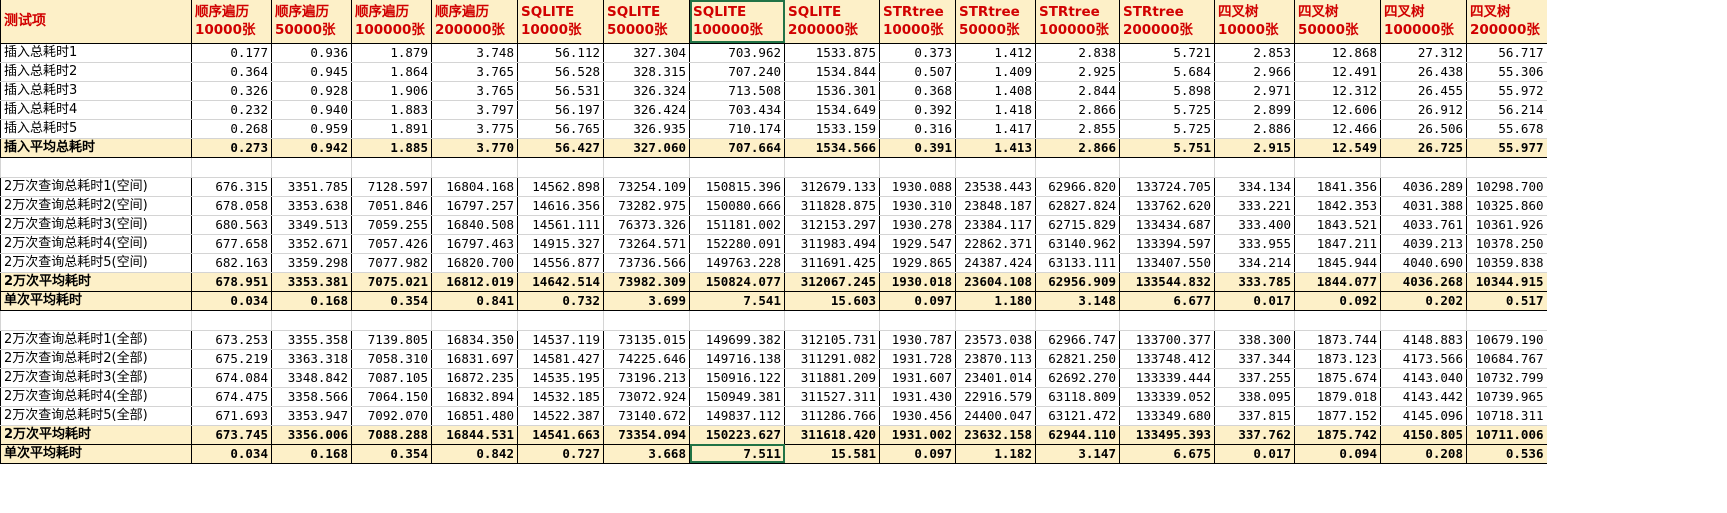 The height and width of the screenshot is (513, 1727). What do you see at coordinates (560, 453) in the screenshot?
I see `value-cell: 0.727` at bounding box center [560, 453].